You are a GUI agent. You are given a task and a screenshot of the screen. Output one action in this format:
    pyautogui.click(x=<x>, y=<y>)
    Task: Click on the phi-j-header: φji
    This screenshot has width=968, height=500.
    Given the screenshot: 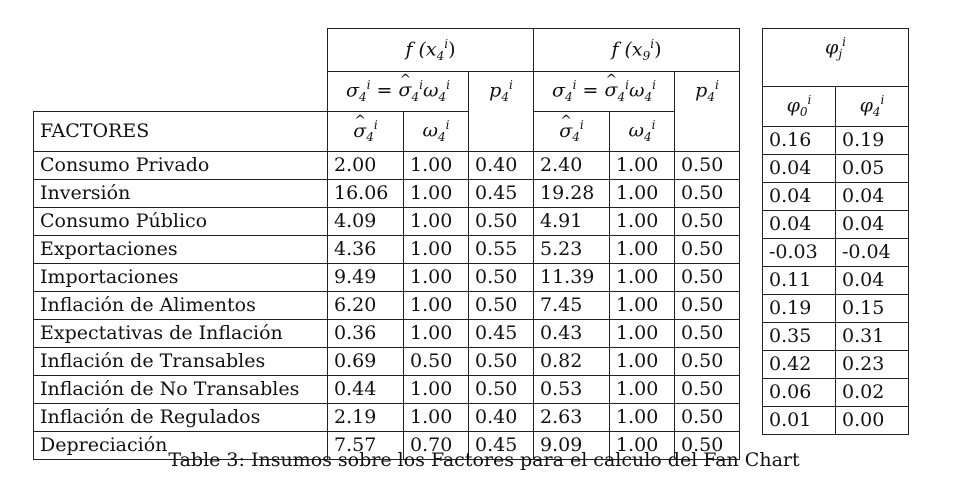 What is the action you would take?
    pyautogui.click(x=835, y=57)
    